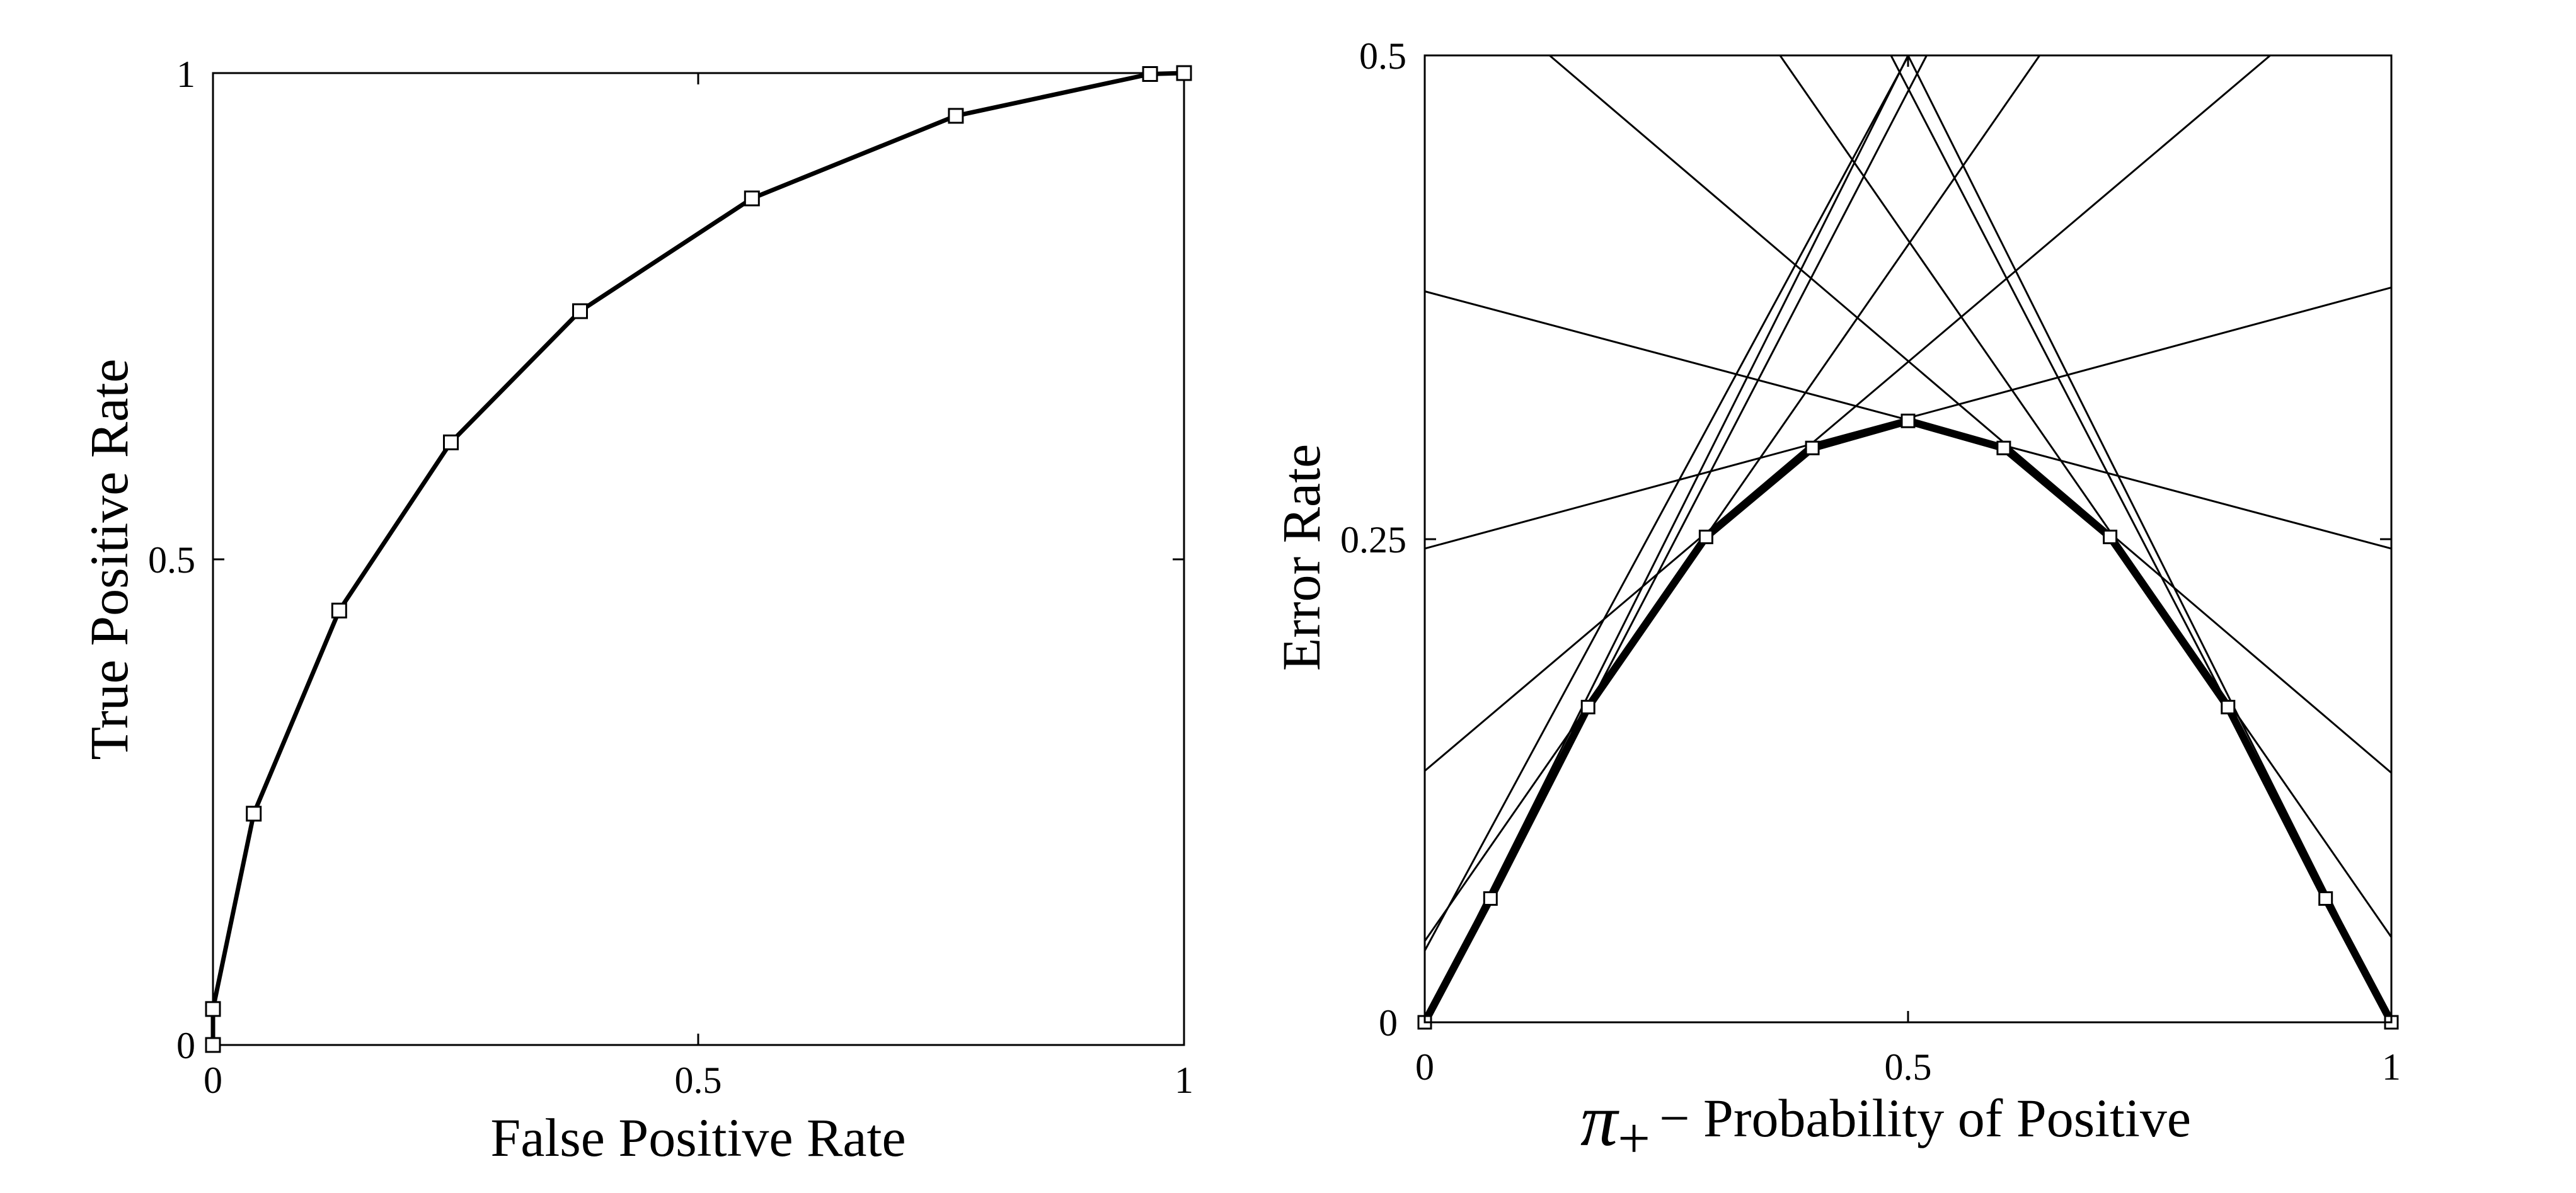 The height and width of the screenshot is (1193, 2576). What do you see at coordinates (698, 1137) in the screenshot?
I see `roc-x-axis-label: False Positive Rate` at bounding box center [698, 1137].